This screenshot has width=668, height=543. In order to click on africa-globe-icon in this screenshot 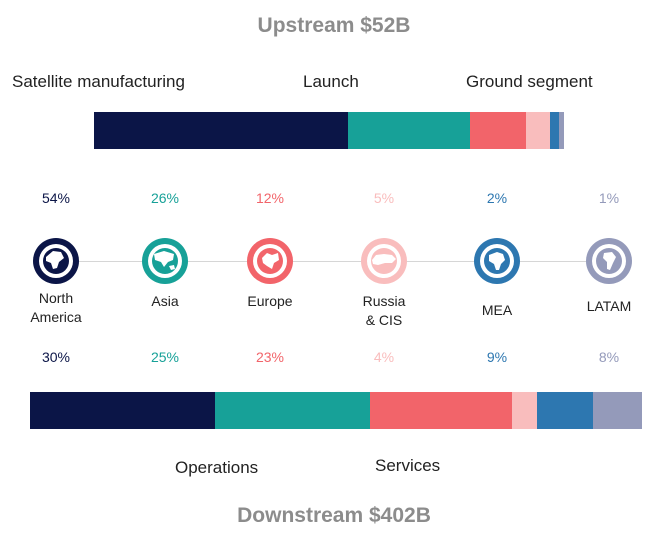, I will do `click(497, 261)`.